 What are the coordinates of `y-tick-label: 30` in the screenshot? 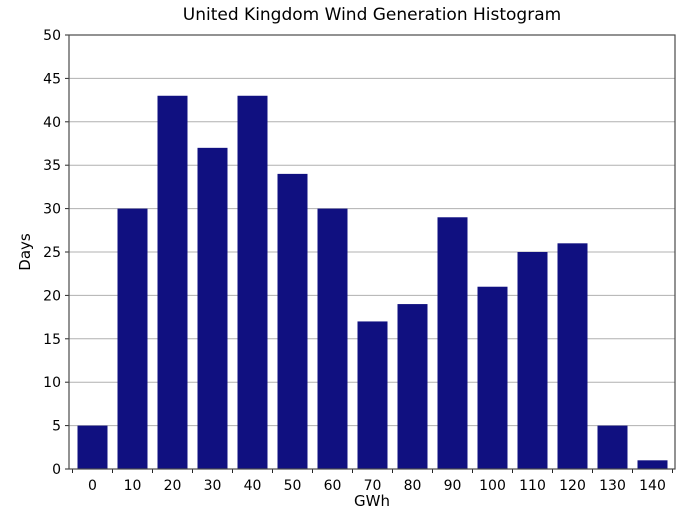 It's located at (52, 210).